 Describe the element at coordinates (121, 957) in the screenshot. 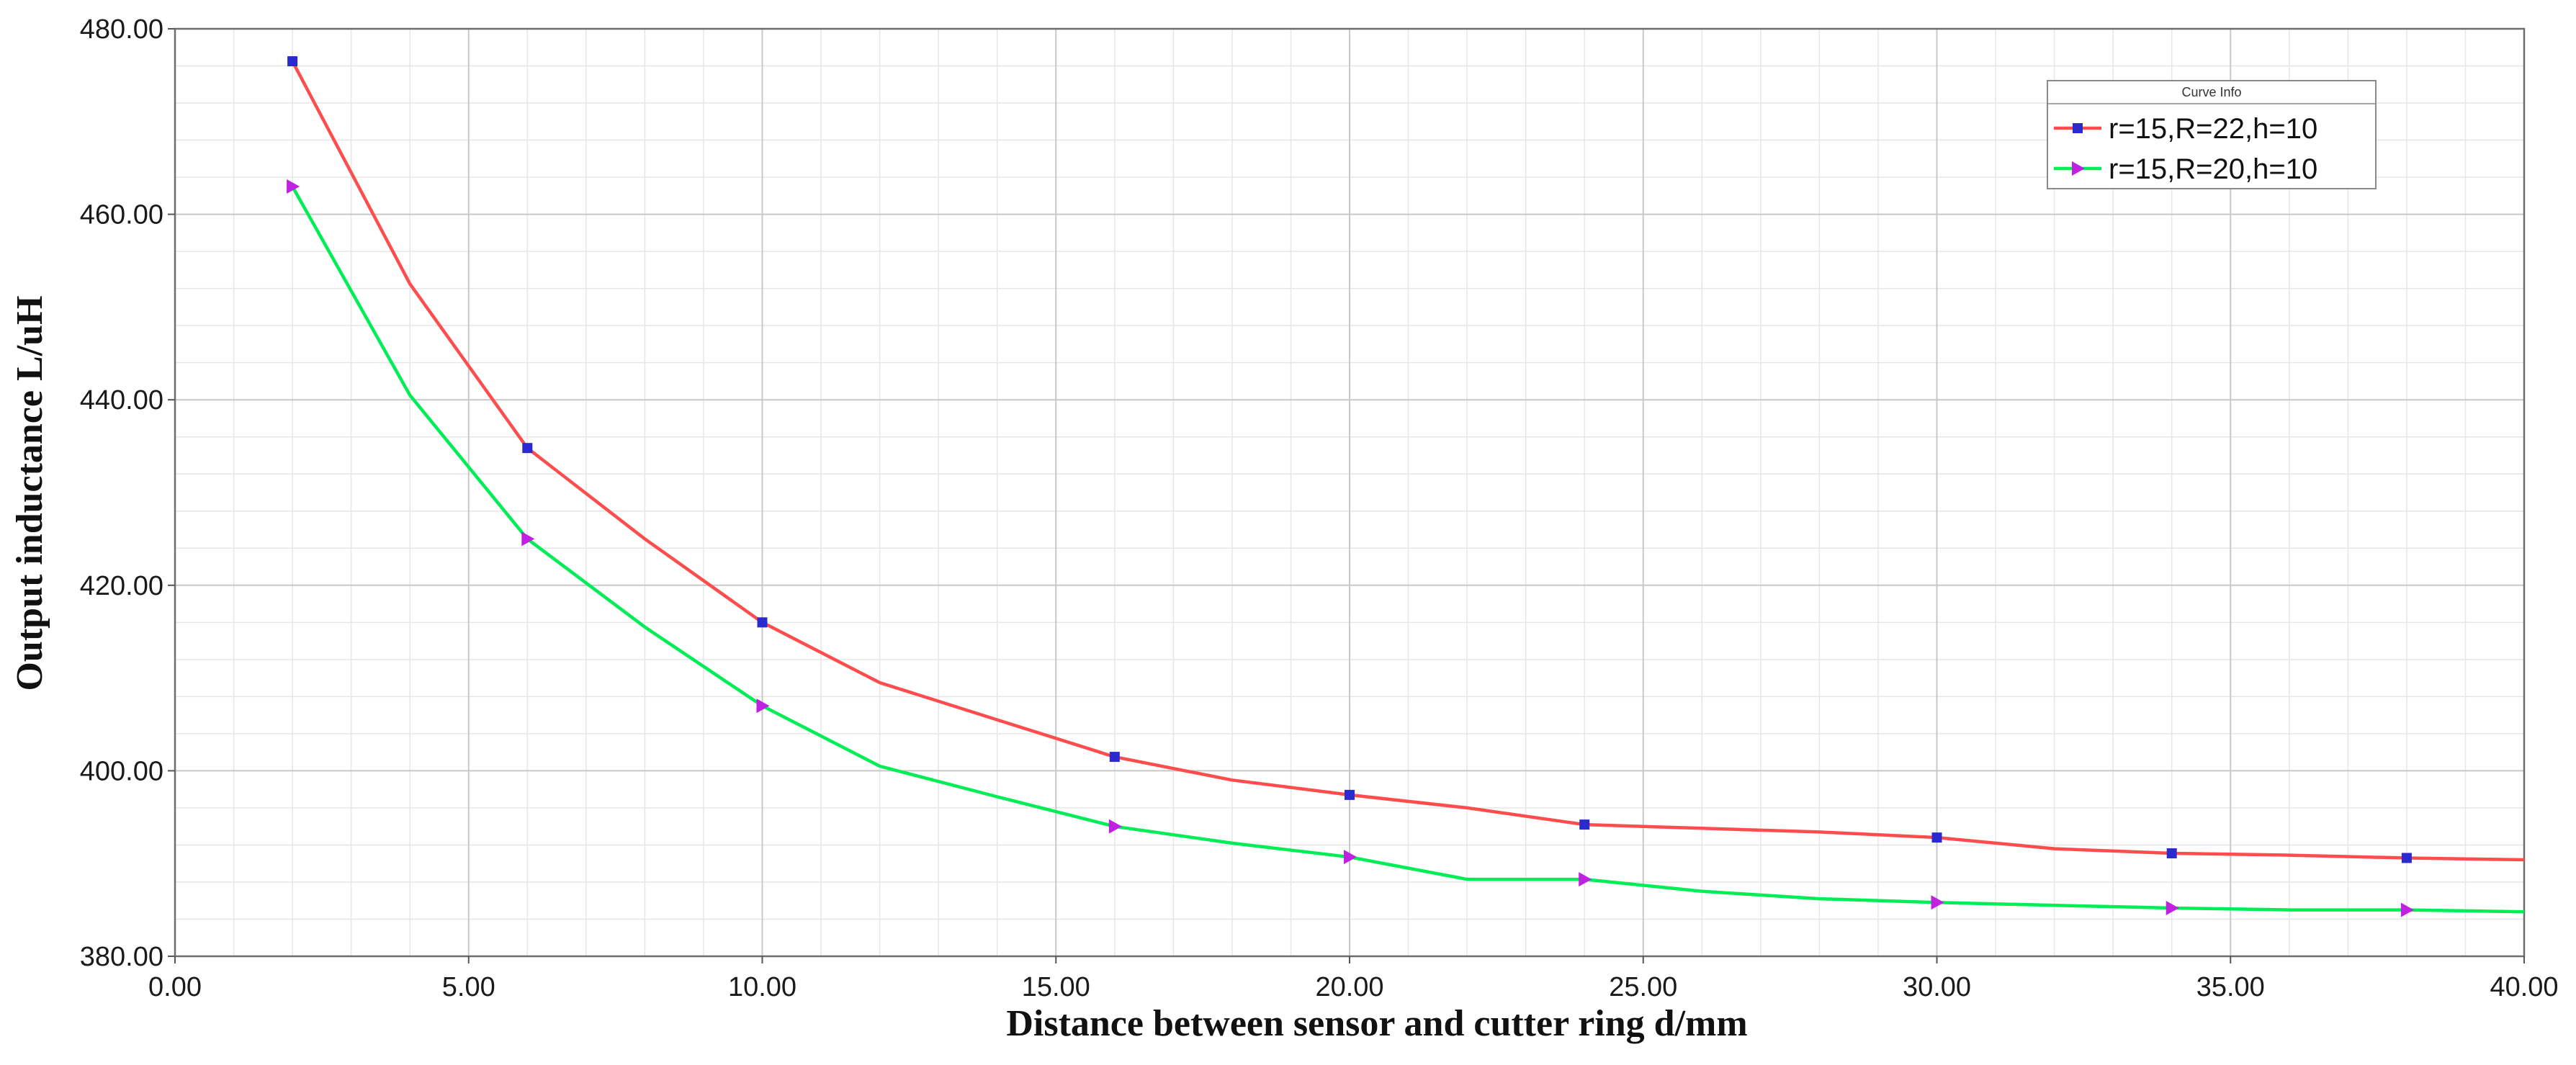

I see `y-tick-label: 380.00` at that location.